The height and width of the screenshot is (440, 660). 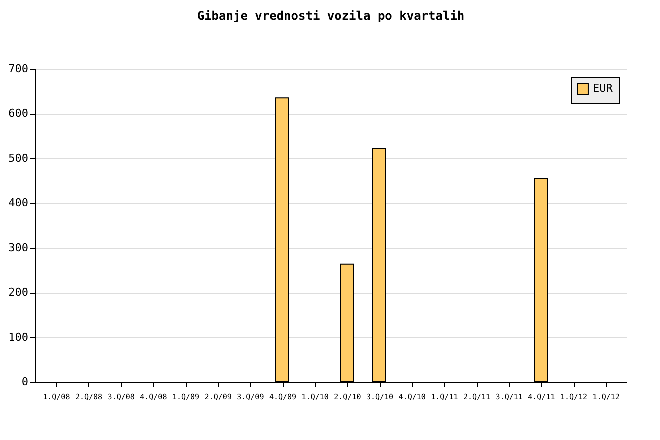 I want to click on y-tick-label: 200, so click(x=18, y=293).